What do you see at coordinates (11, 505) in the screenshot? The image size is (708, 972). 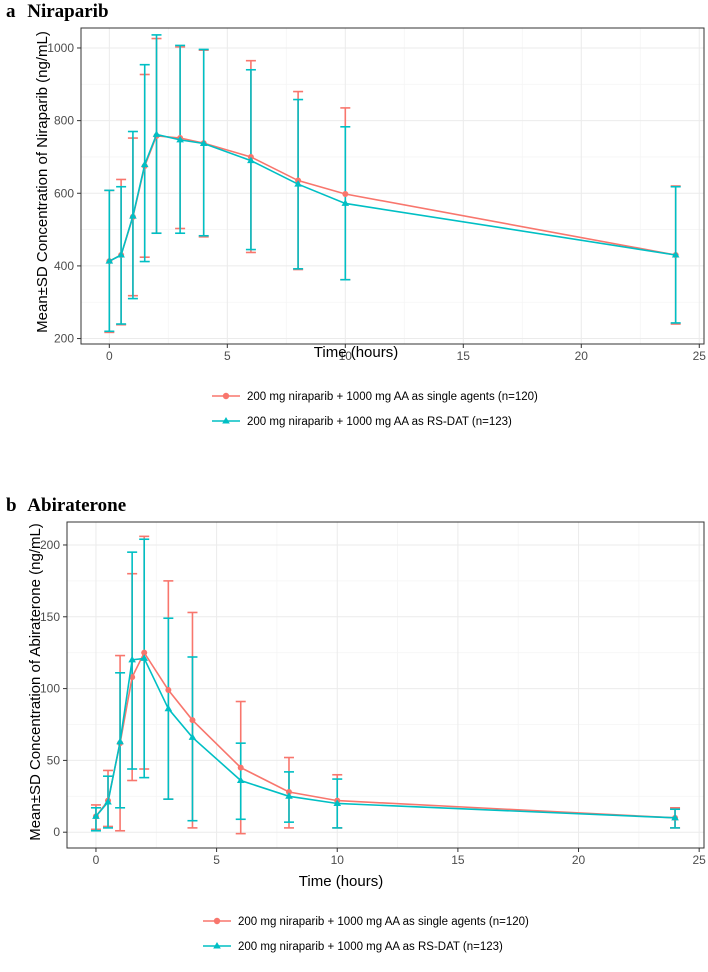 I see `panel-b-letter: b` at bounding box center [11, 505].